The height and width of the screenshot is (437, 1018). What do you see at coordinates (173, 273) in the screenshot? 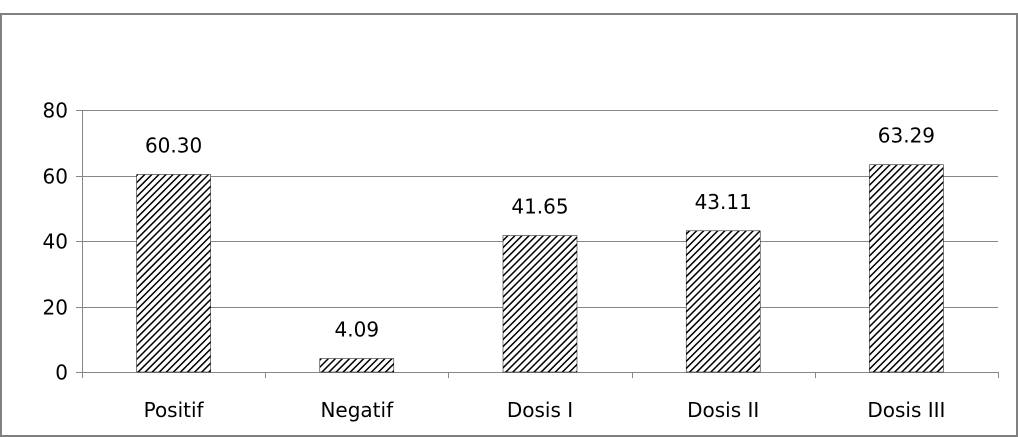
I see `bar-positif` at bounding box center [173, 273].